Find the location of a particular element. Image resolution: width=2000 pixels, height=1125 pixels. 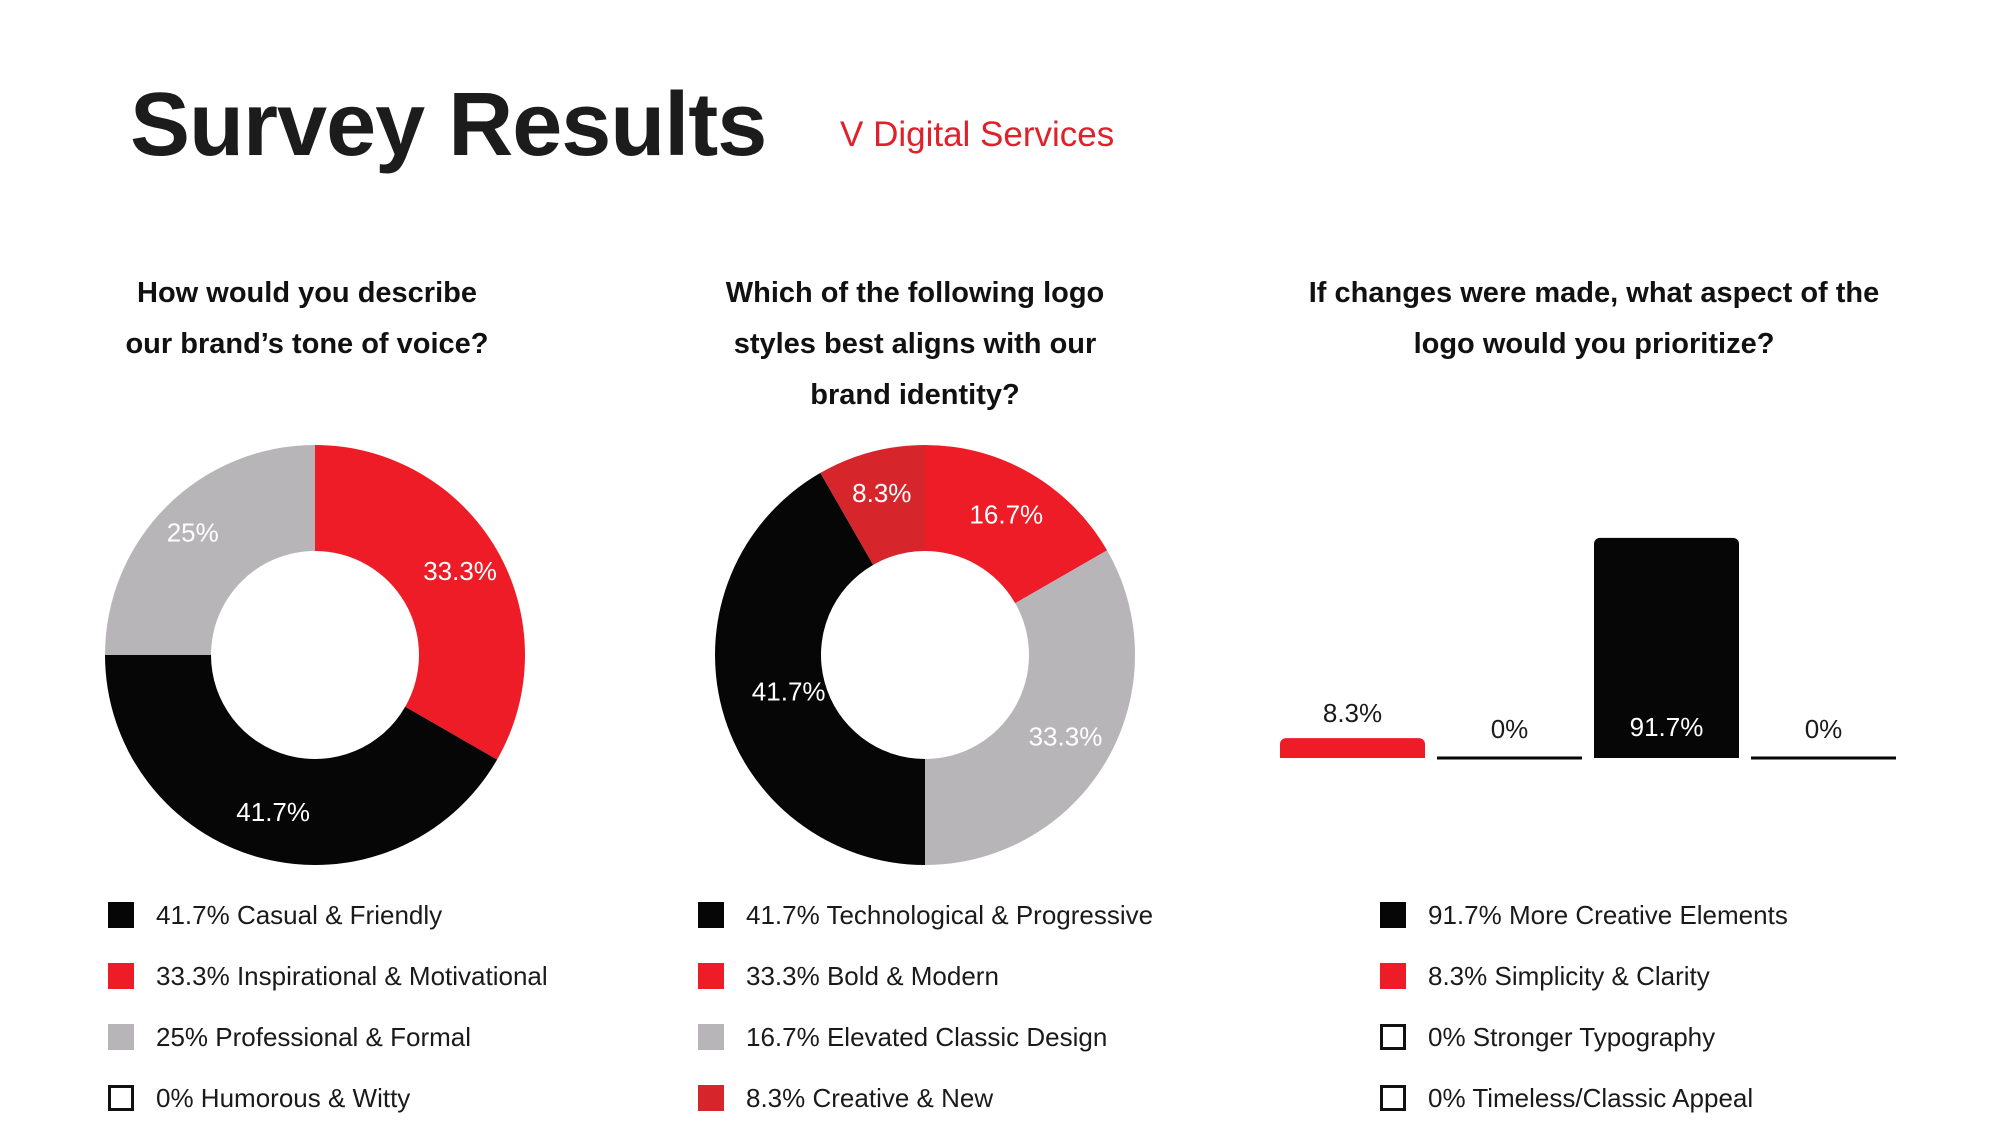

legend-label: 0% Timeless/Classic Appeal is located at coordinates (1591, 1097).